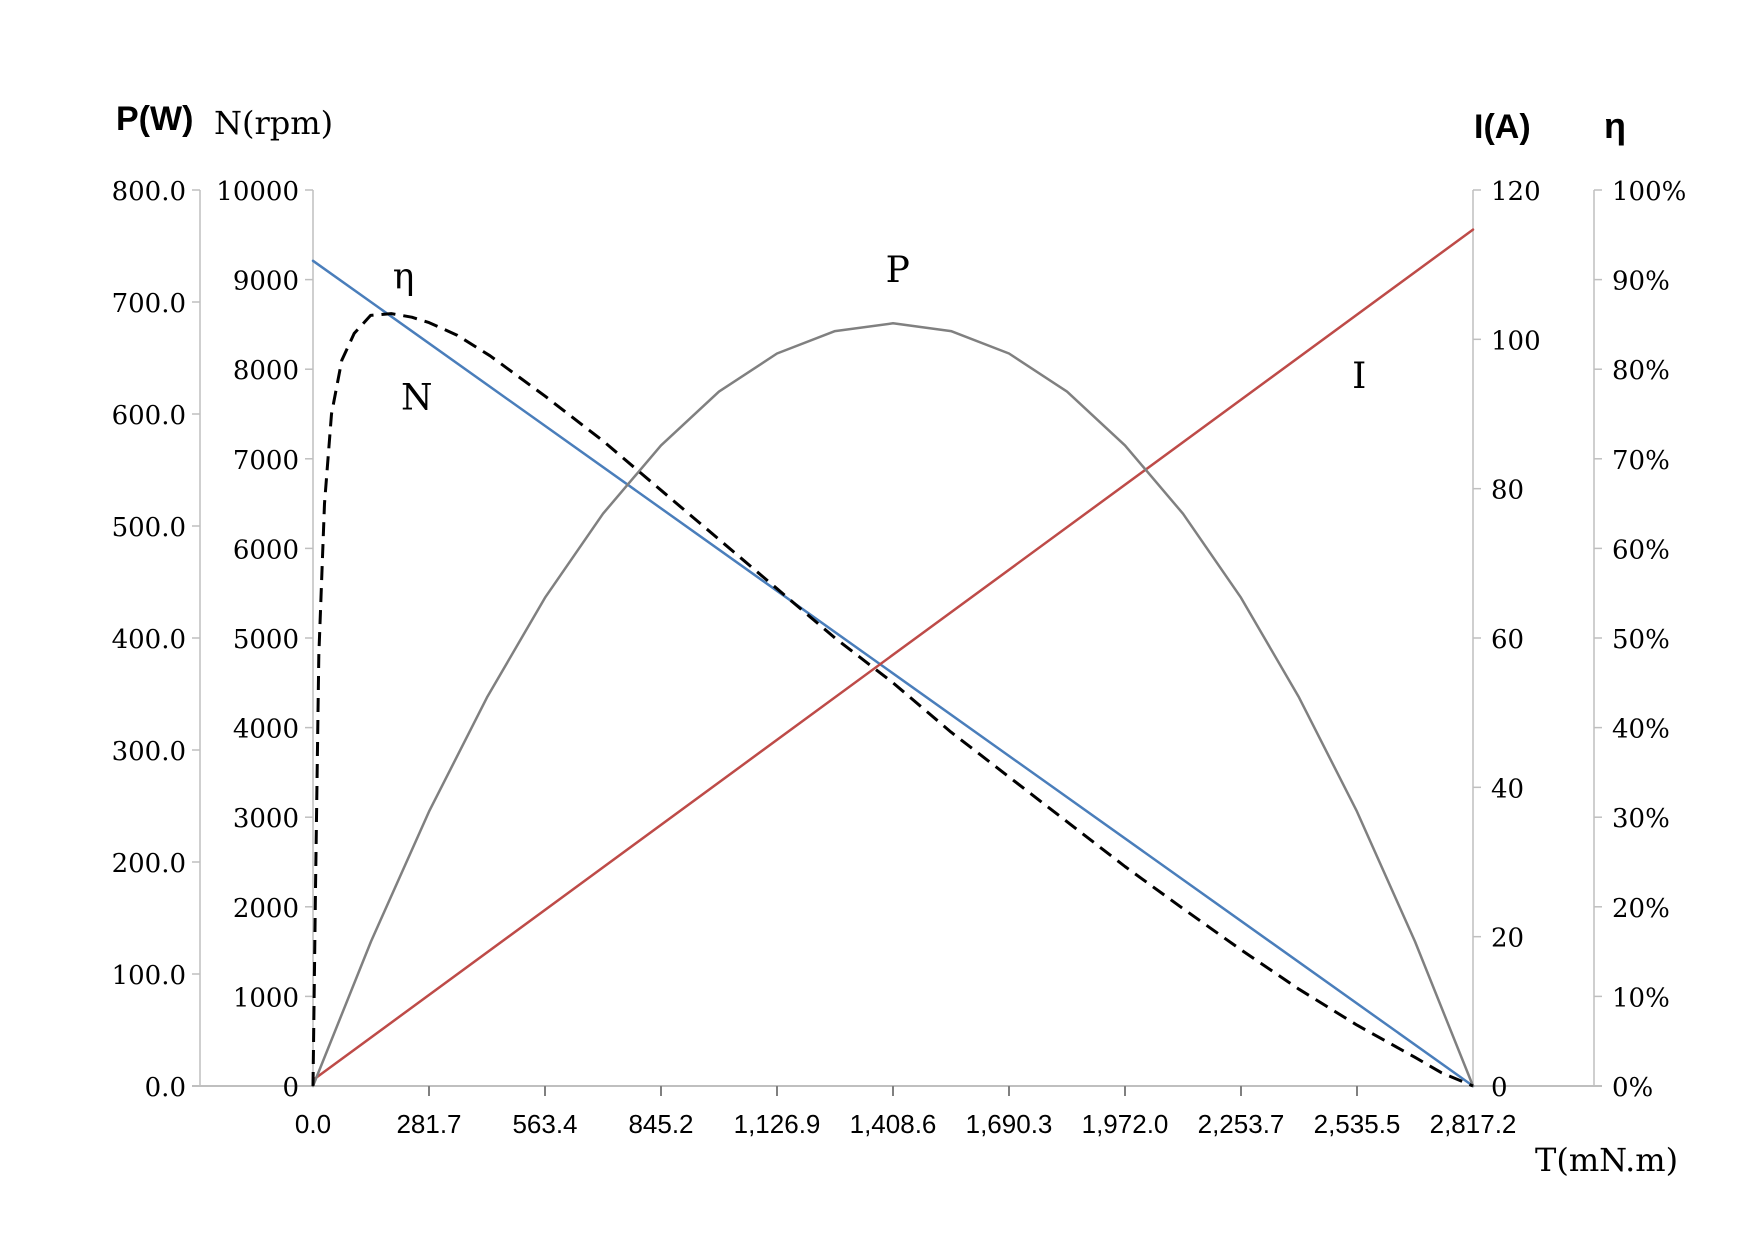  I want to click on x-axis-tick-label: 0.0, so click(313, 1124).